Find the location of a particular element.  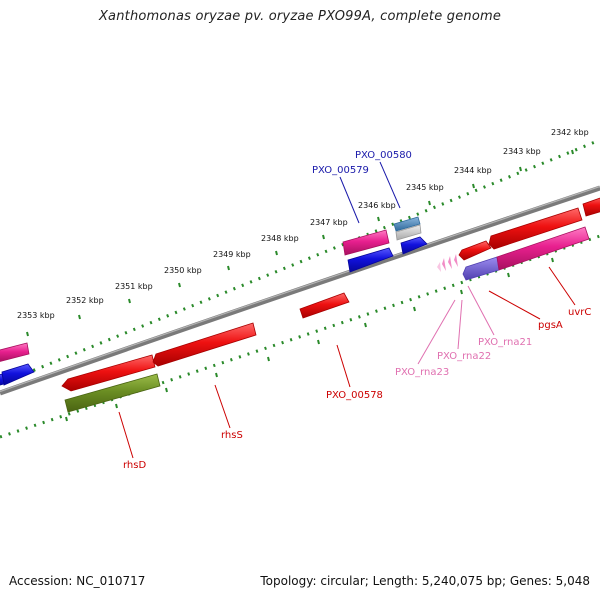

uvrC-leader is located at coordinates (562, 286).